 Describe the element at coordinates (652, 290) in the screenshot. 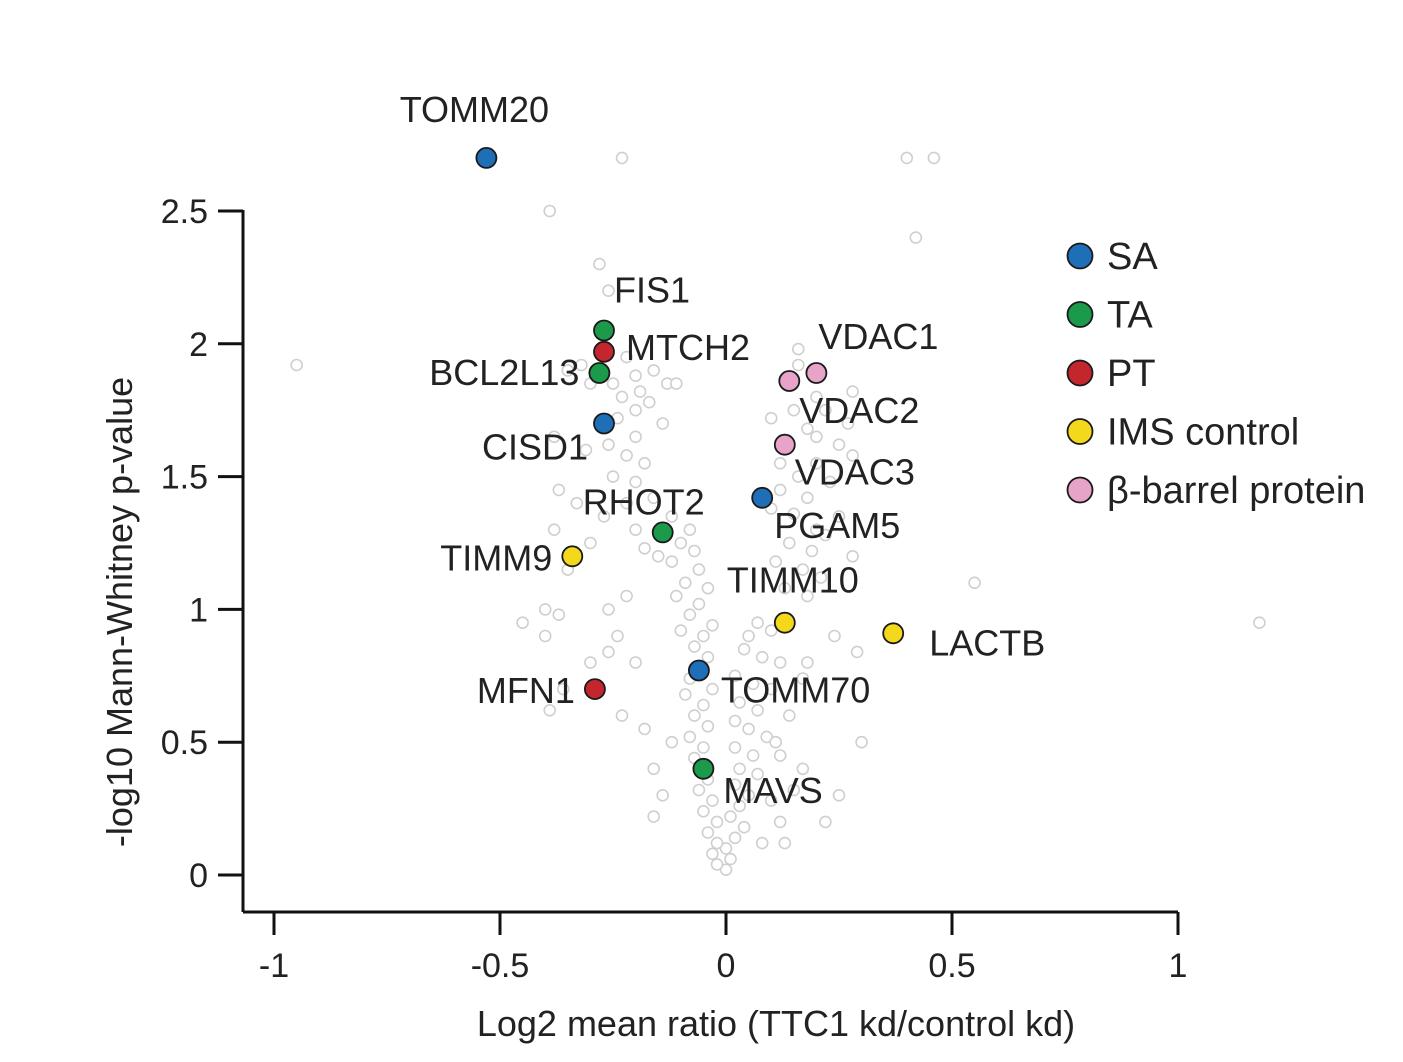

I see `gene-label-fis1: FIS1` at that location.